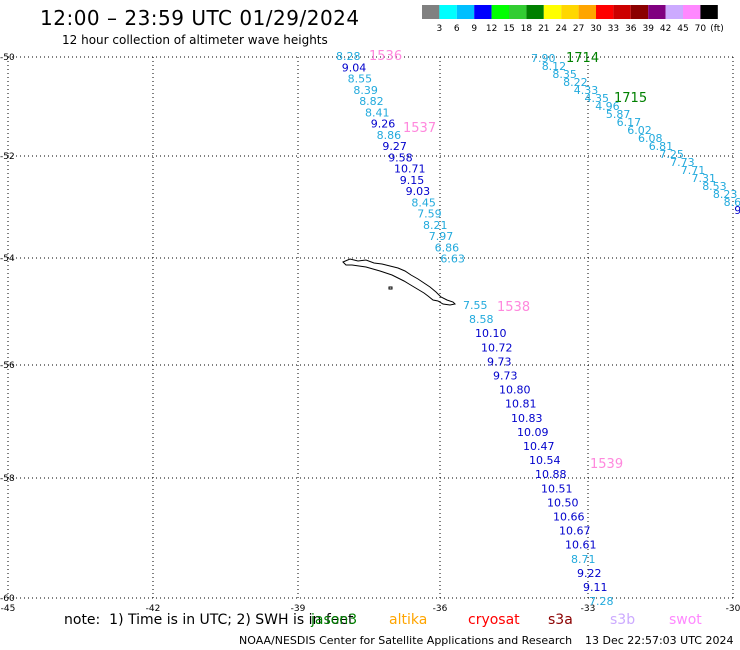 The width and height of the screenshot is (740, 650). I want to click on wave-height-value: 6.02, so click(639, 130).